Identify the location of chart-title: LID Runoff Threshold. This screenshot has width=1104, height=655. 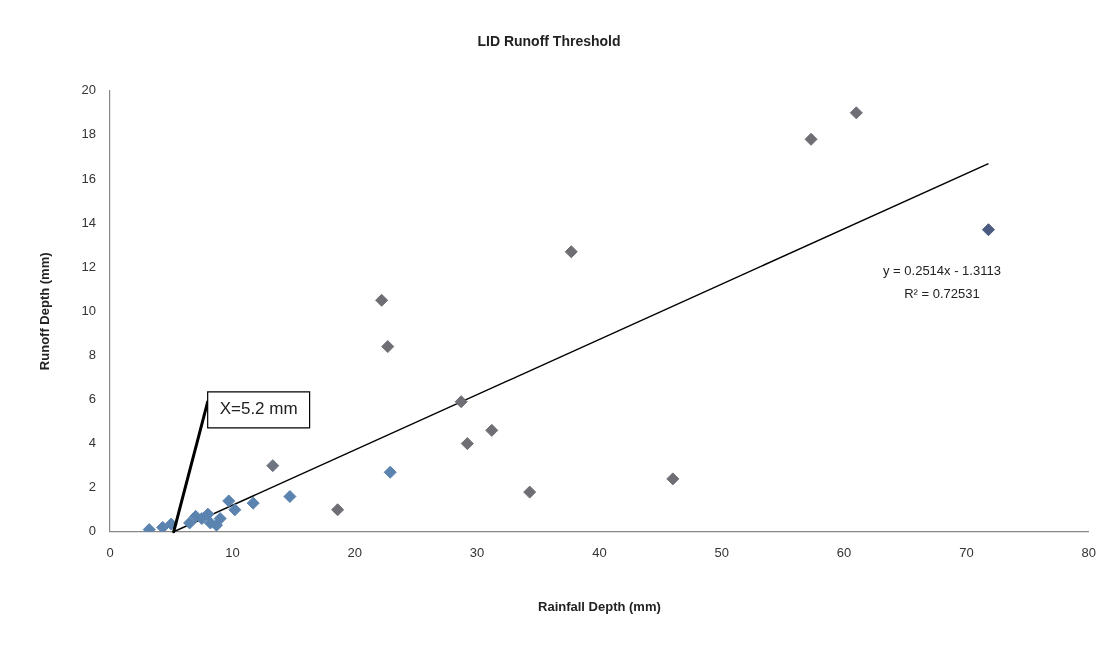
(549, 41).